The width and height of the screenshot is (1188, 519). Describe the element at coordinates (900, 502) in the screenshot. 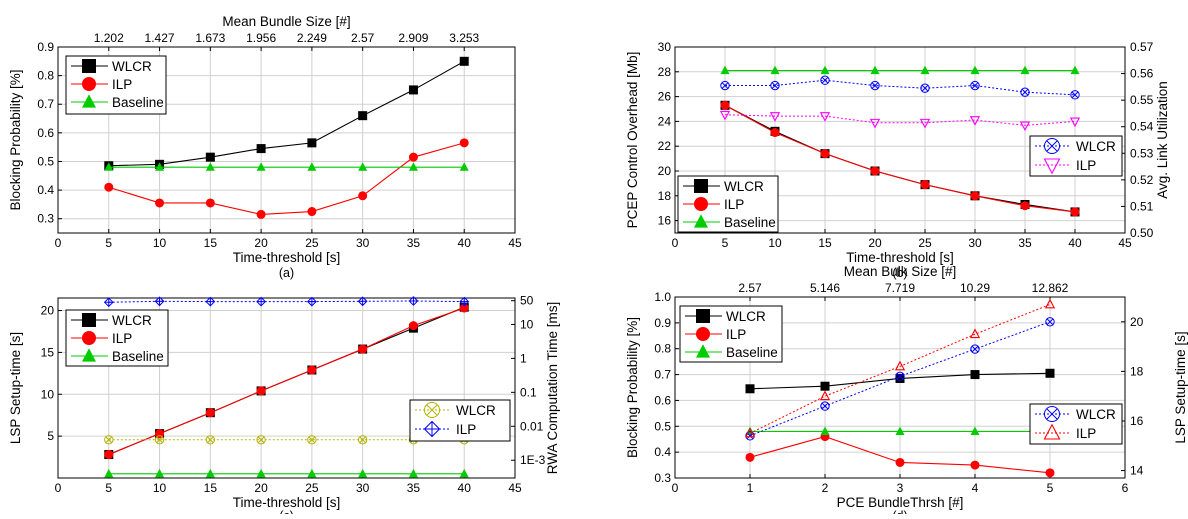

I see `x-axis-label: PCE BundleThrsh [#]` at that location.